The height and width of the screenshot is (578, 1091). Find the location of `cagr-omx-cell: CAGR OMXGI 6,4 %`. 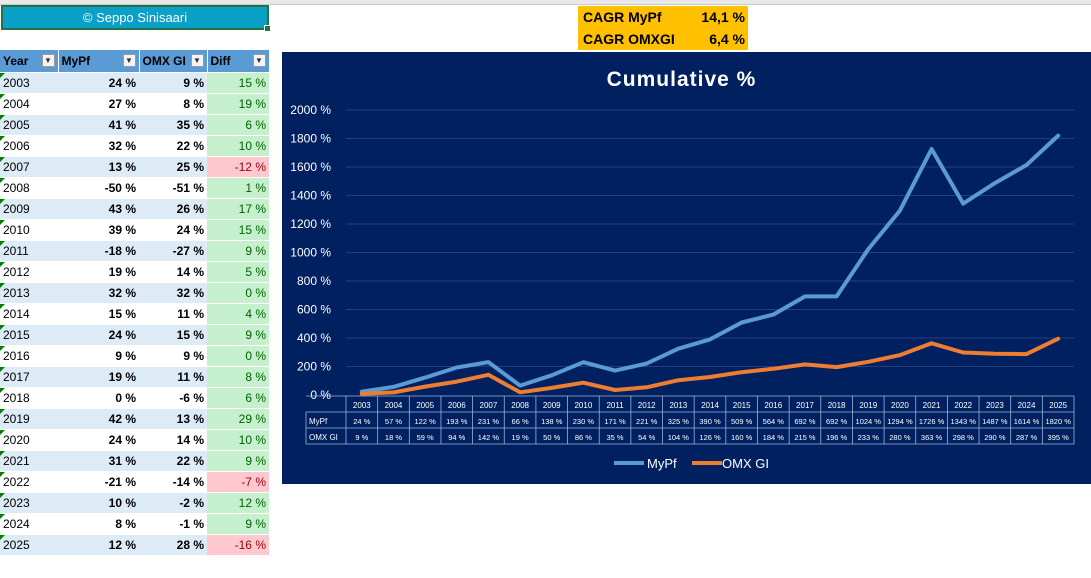

cagr-omx-cell: CAGR OMXGI 6,4 % is located at coordinates (663, 39).